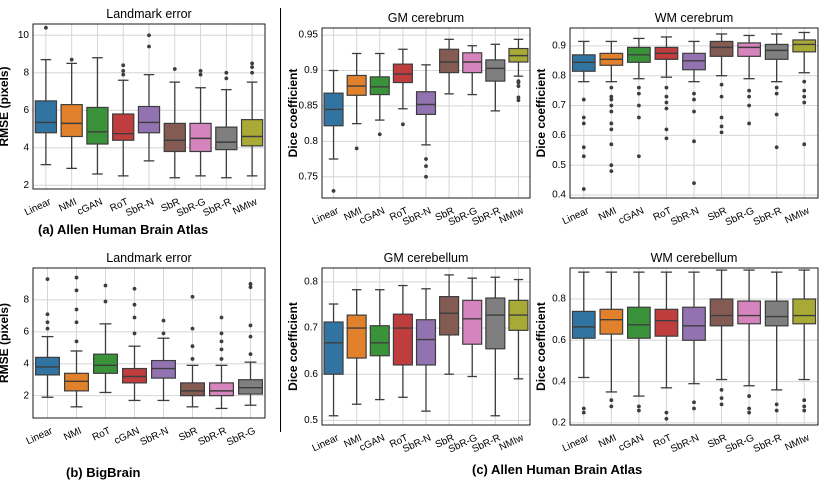  Describe the element at coordinates (426, 258) in the screenshot. I see `chart-title: GM cerebellum` at that location.